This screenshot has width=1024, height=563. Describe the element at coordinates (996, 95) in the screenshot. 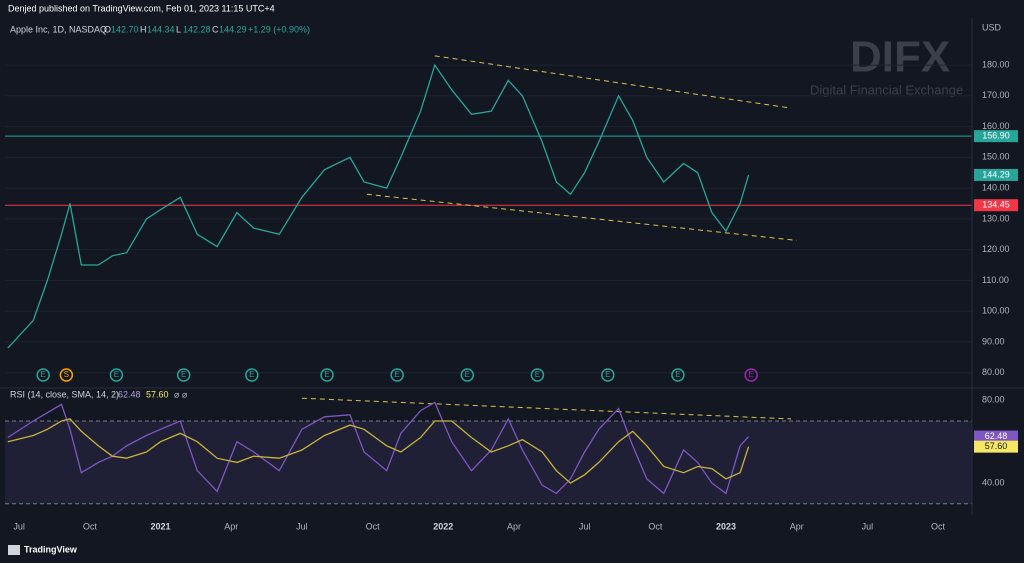

I see `y-tick-label: 170.00` at that location.